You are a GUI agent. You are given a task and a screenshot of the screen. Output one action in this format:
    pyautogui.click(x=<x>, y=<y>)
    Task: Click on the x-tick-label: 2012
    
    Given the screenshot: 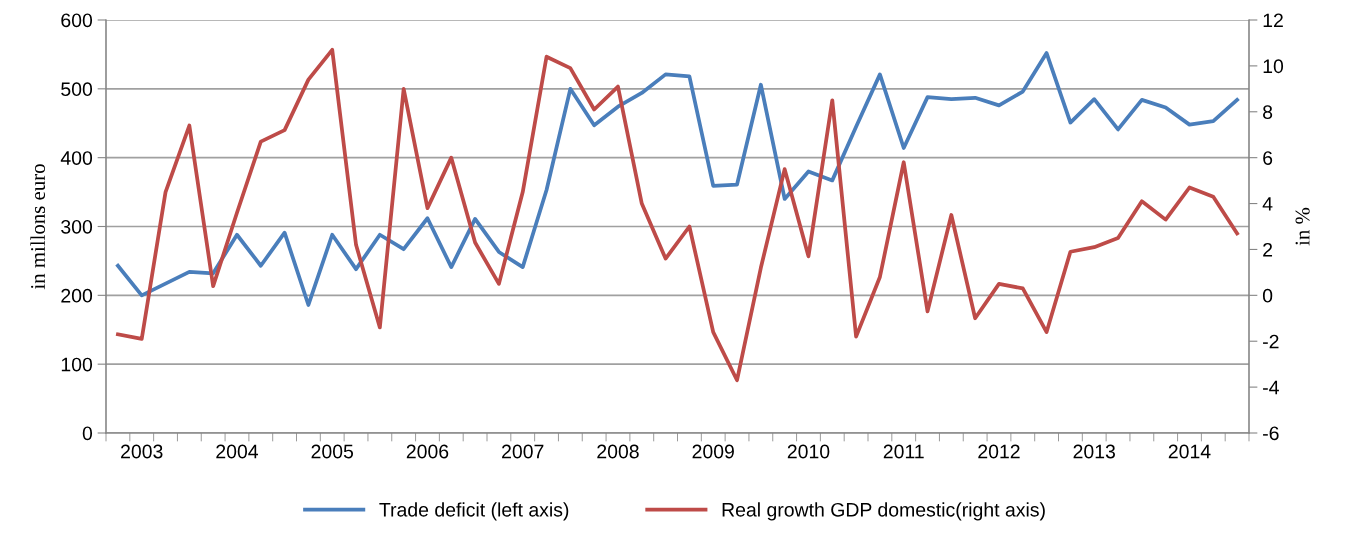 What is the action you would take?
    pyautogui.click(x=999, y=451)
    